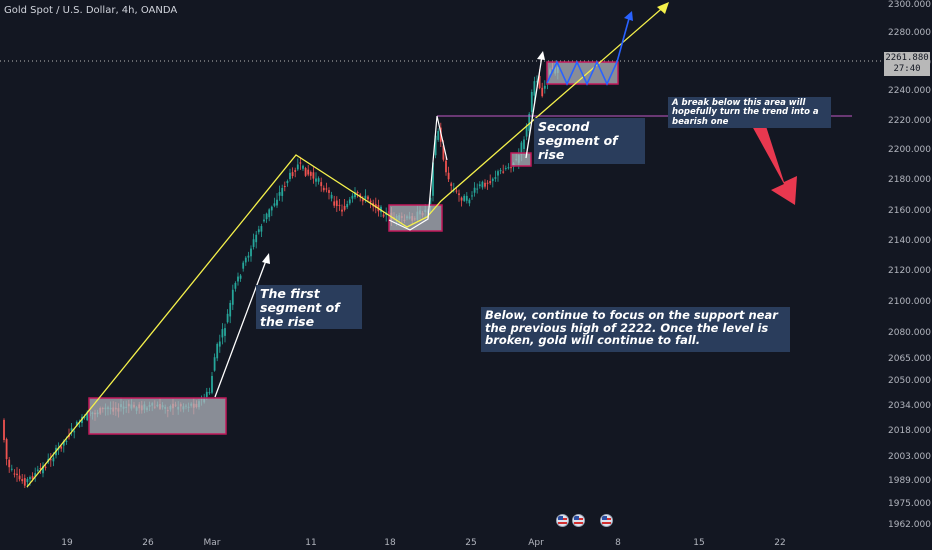  What do you see at coordinates (909, 504) in the screenshot?
I see `price-tick-label: 1975.000` at bounding box center [909, 504].